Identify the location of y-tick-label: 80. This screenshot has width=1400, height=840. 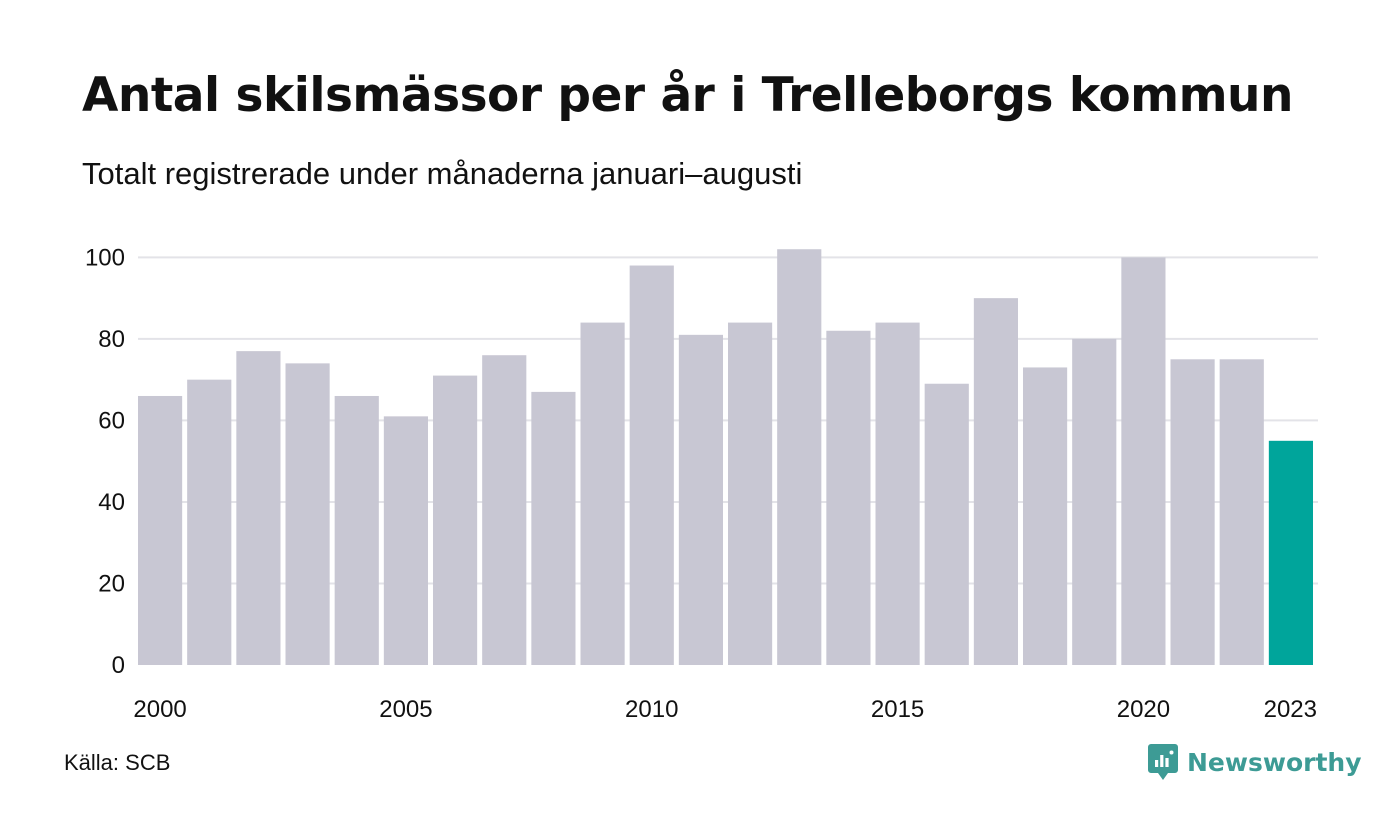
(111, 339).